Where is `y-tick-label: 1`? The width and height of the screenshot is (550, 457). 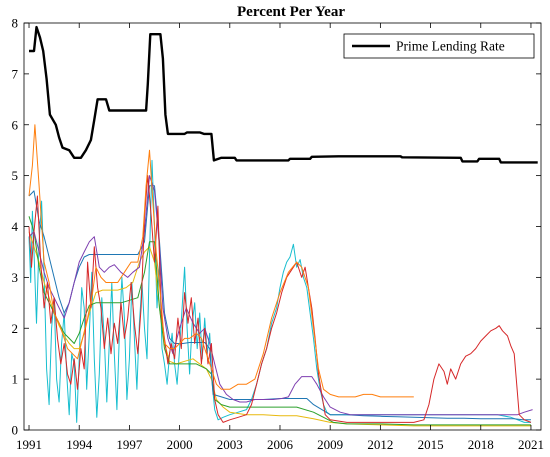
y-tick-label: 1 is located at coordinates (15, 379).